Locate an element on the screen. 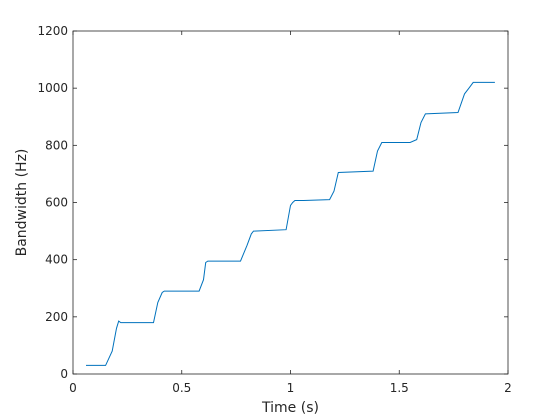  y-tick-label: 1000 is located at coordinates (52, 88).